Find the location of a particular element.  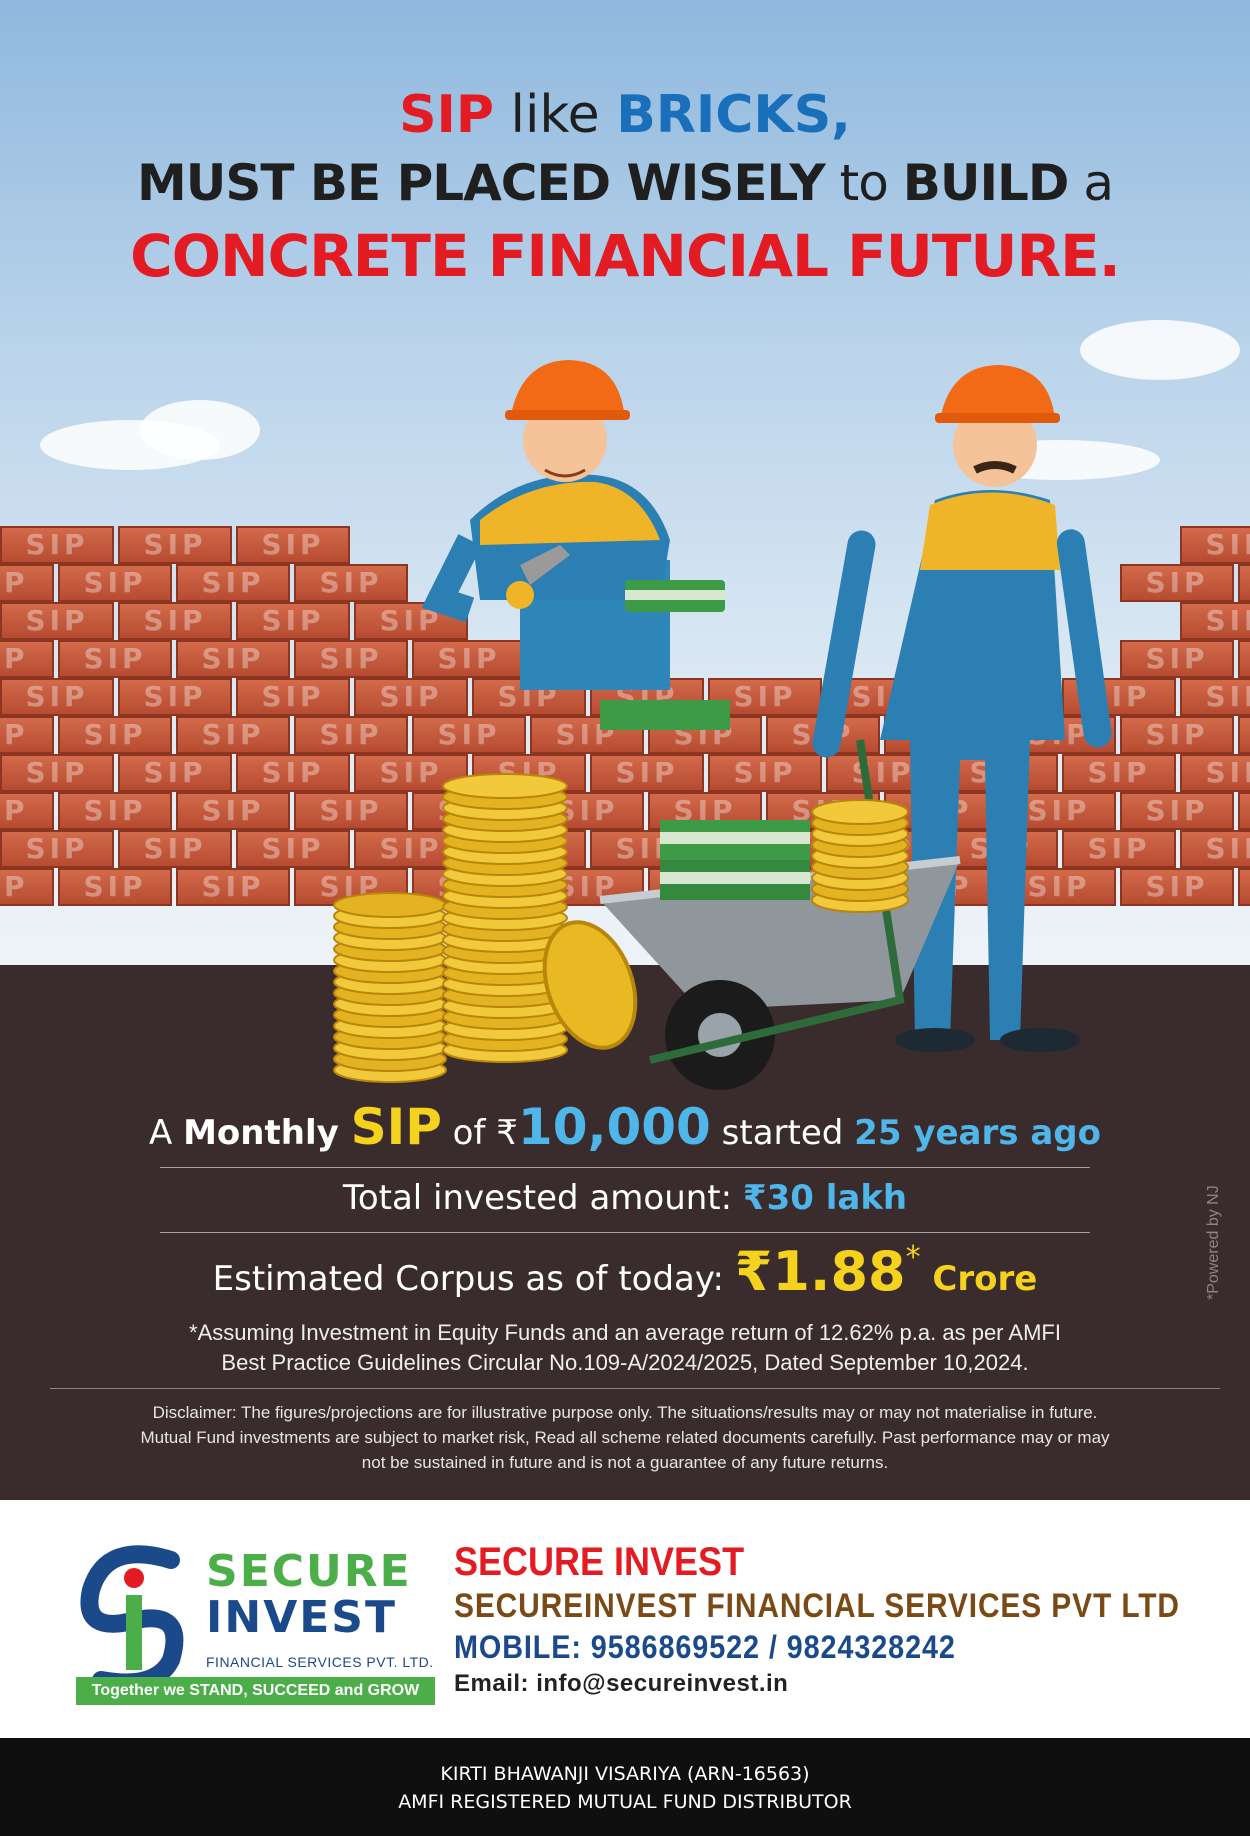

powered-by-note: *Powered by NJ is located at coordinates (1213, 1242).